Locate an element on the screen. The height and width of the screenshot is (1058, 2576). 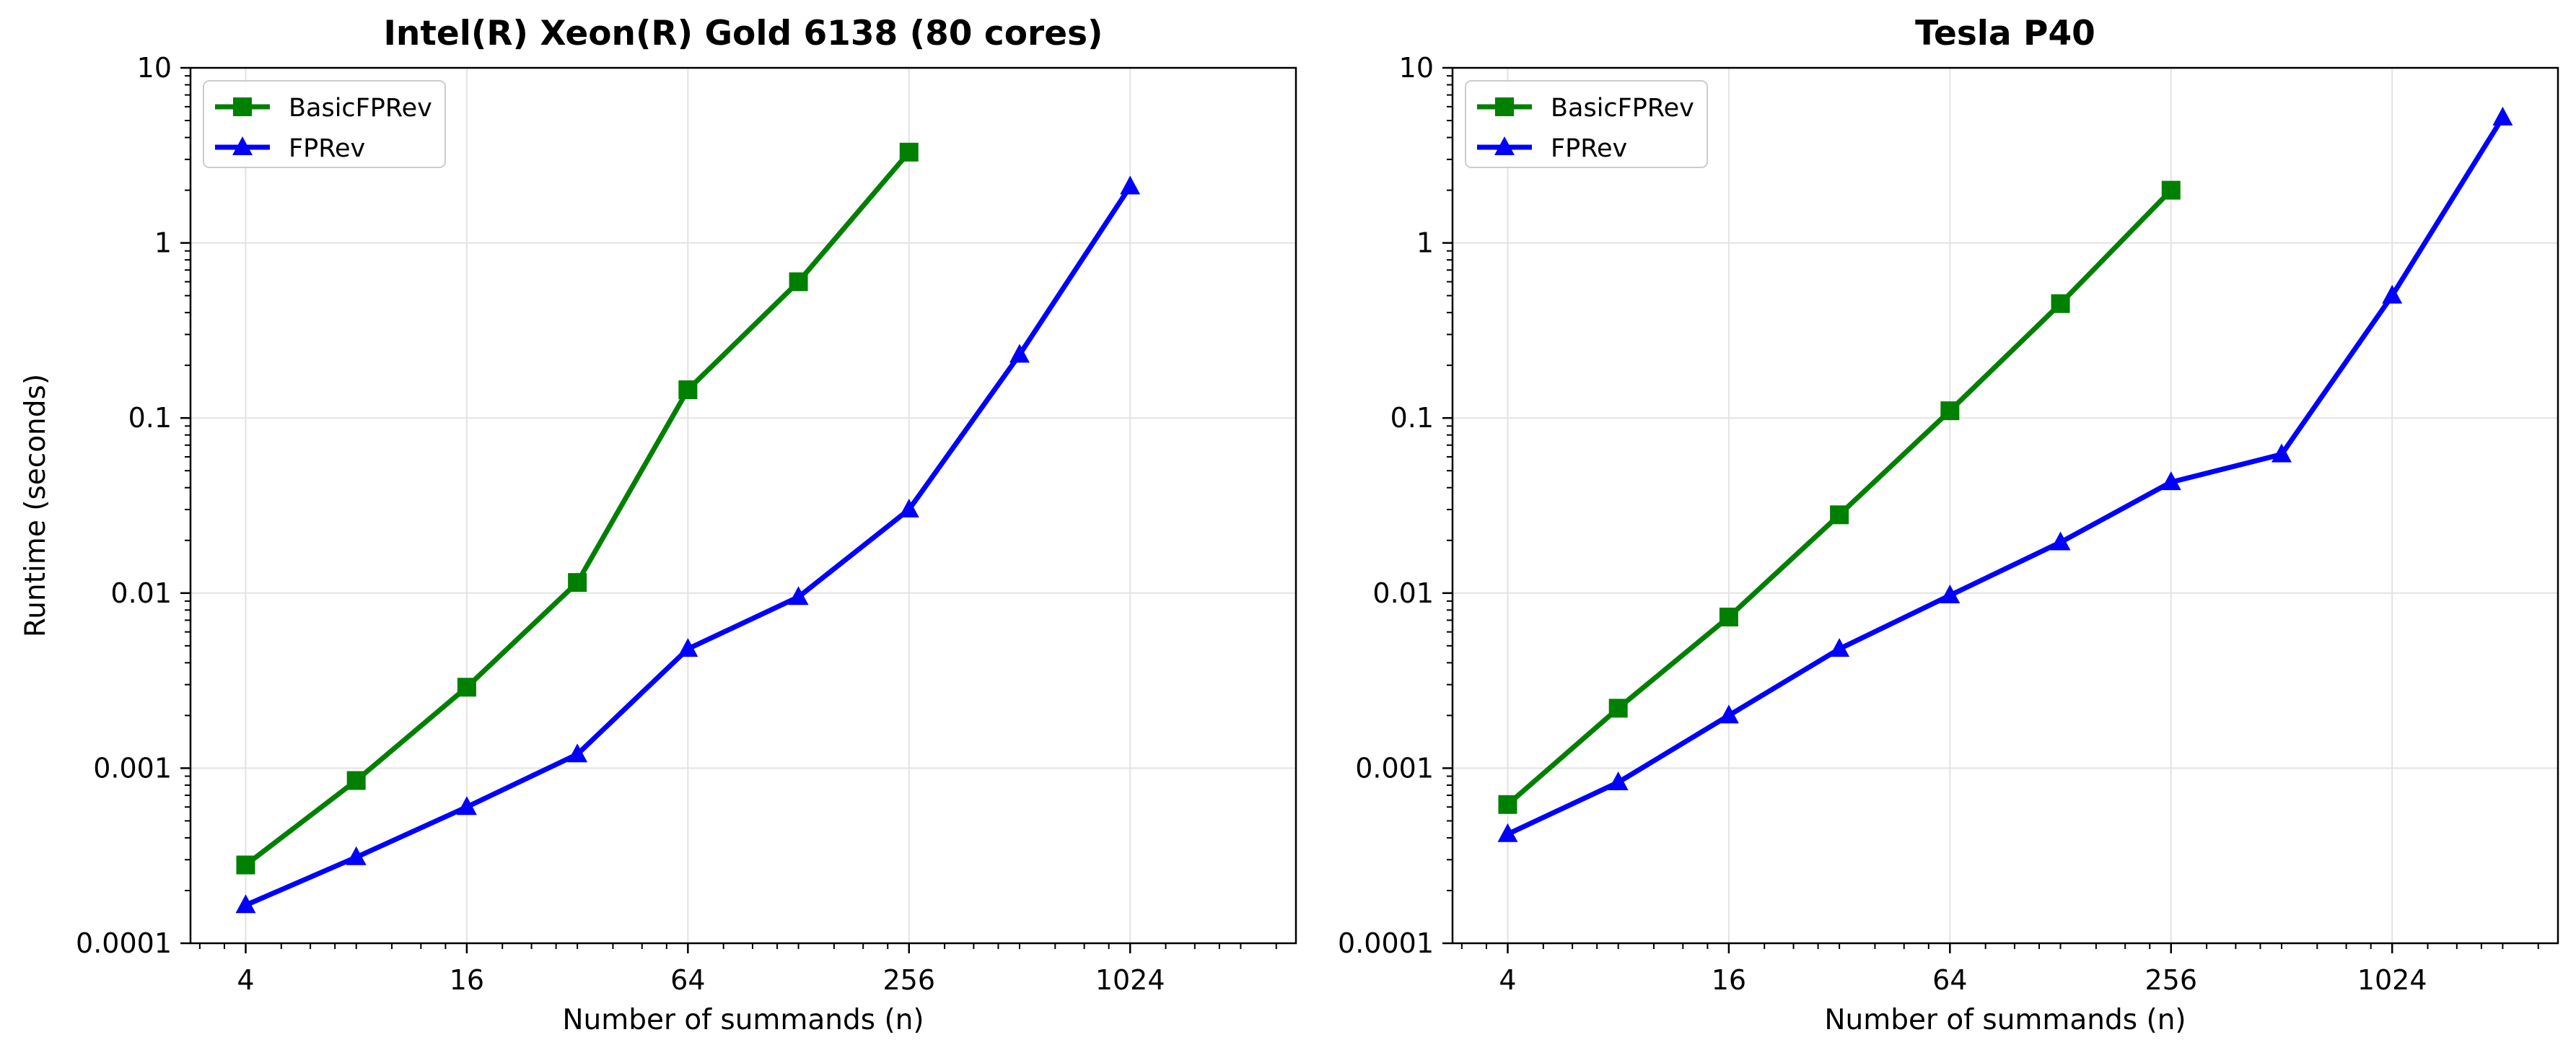
y-axis-label: Runtime (seconds) is located at coordinates (35, 505).